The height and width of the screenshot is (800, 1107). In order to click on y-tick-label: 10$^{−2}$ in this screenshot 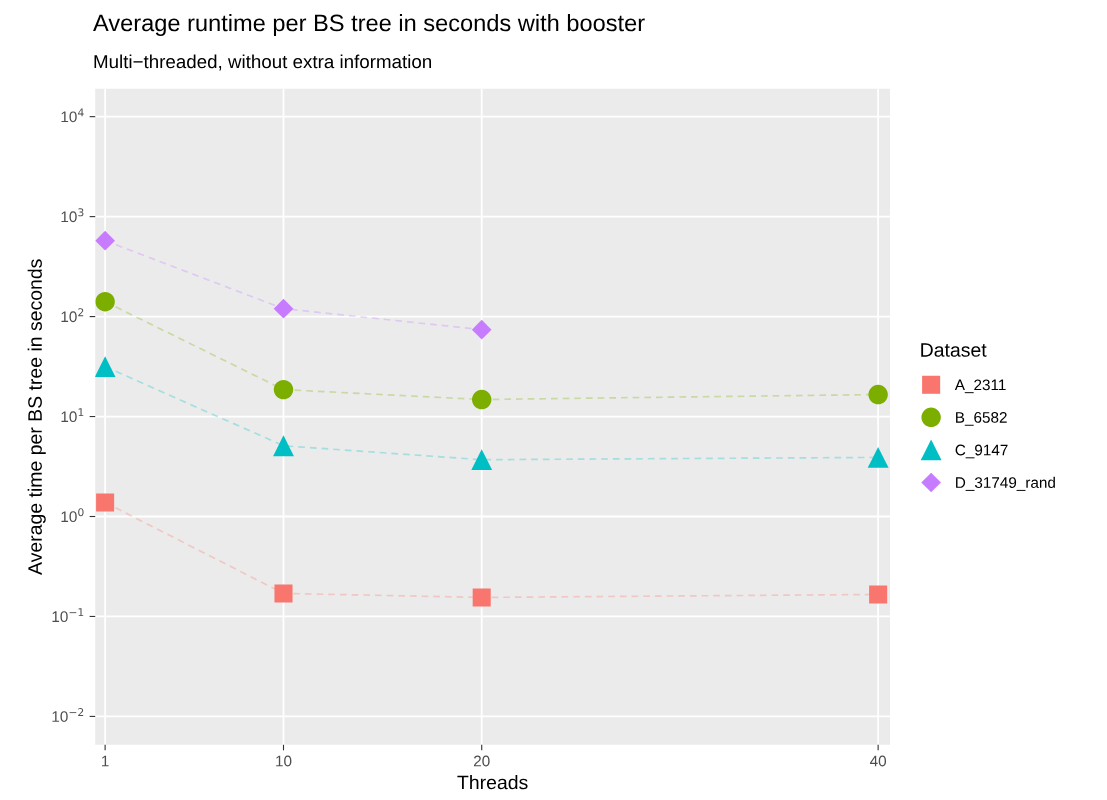, I will do `click(68, 715)`.